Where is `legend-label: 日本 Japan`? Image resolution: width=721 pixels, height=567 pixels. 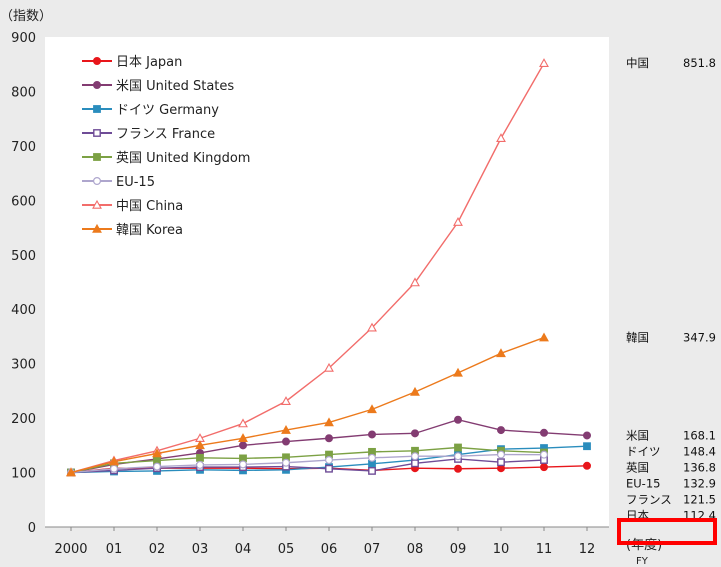 legend-label: 日本 Japan is located at coordinates (149, 62).